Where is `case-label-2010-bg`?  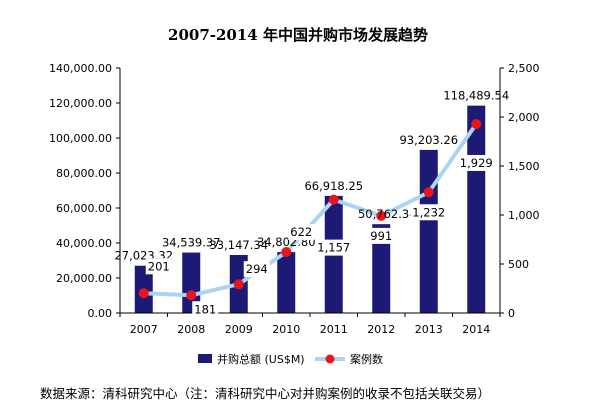
case-label-2010-bg is located at coordinates (301, 232).